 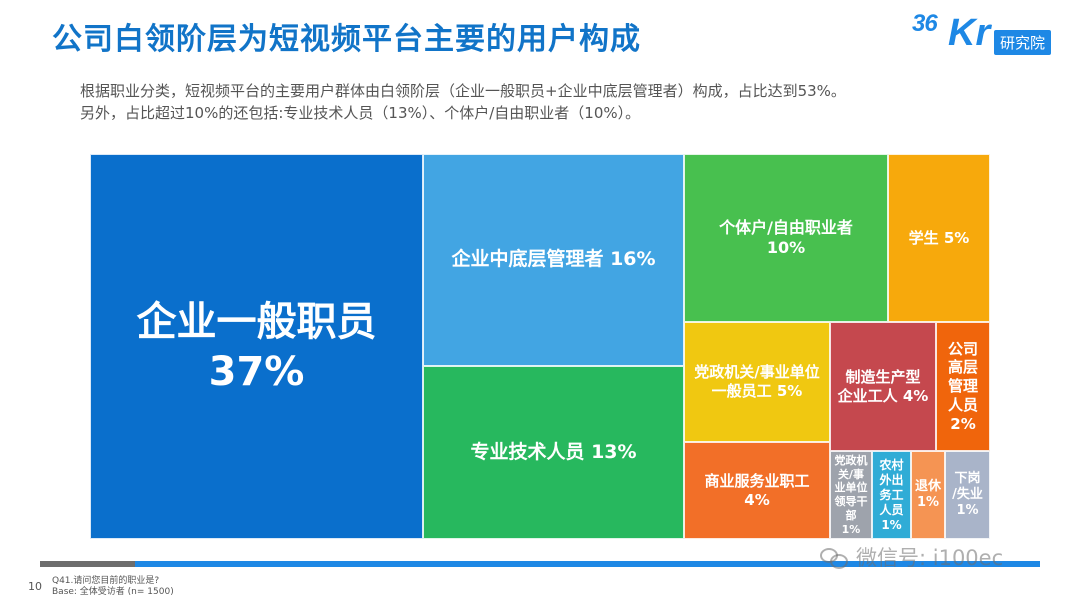 What do you see at coordinates (883, 376) in the screenshot?
I see `tile-name-line: 制造生产型` at bounding box center [883, 376].